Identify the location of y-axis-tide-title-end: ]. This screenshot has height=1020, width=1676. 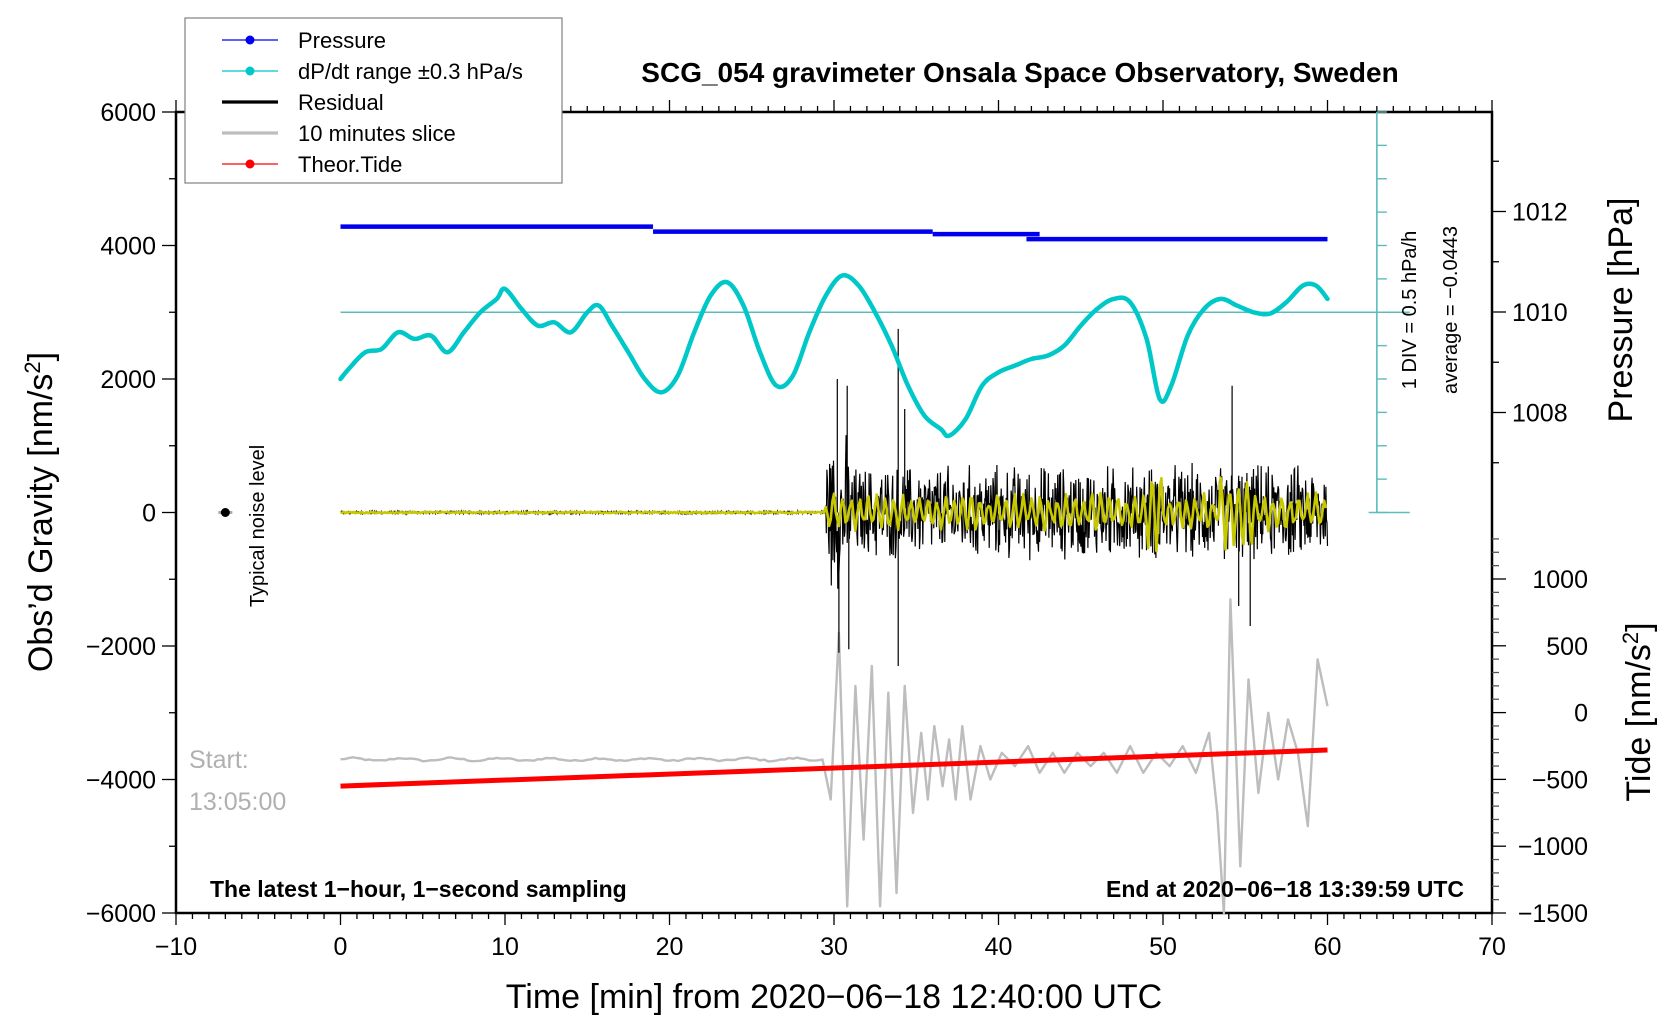
(1639, 626).